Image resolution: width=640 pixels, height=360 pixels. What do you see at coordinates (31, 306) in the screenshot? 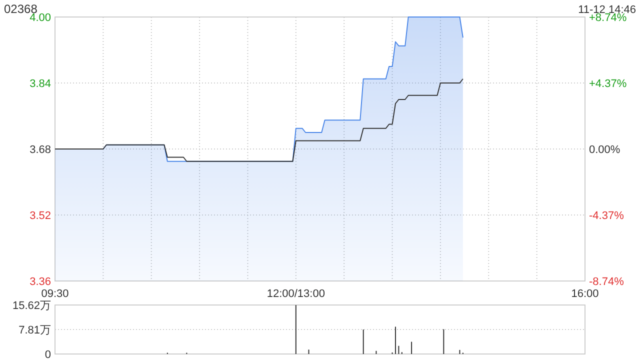
I see `y-tick-label: 15.62万` at bounding box center [31, 306].